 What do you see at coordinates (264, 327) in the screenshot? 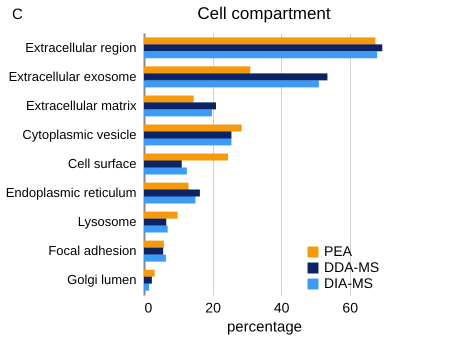
I see `x-axis-title: percentage` at bounding box center [264, 327].